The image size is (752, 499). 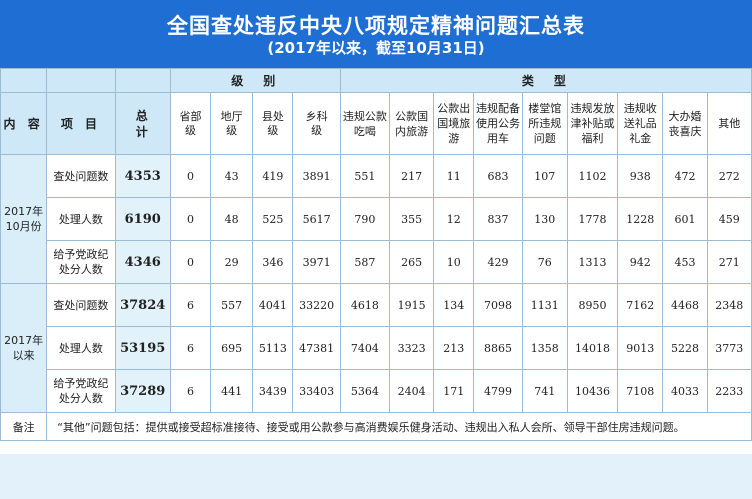 What do you see at coordinates (411, 123) in the screenshot?
I see `header-type: 公款国内旅游` at bounding box center [411, 123].